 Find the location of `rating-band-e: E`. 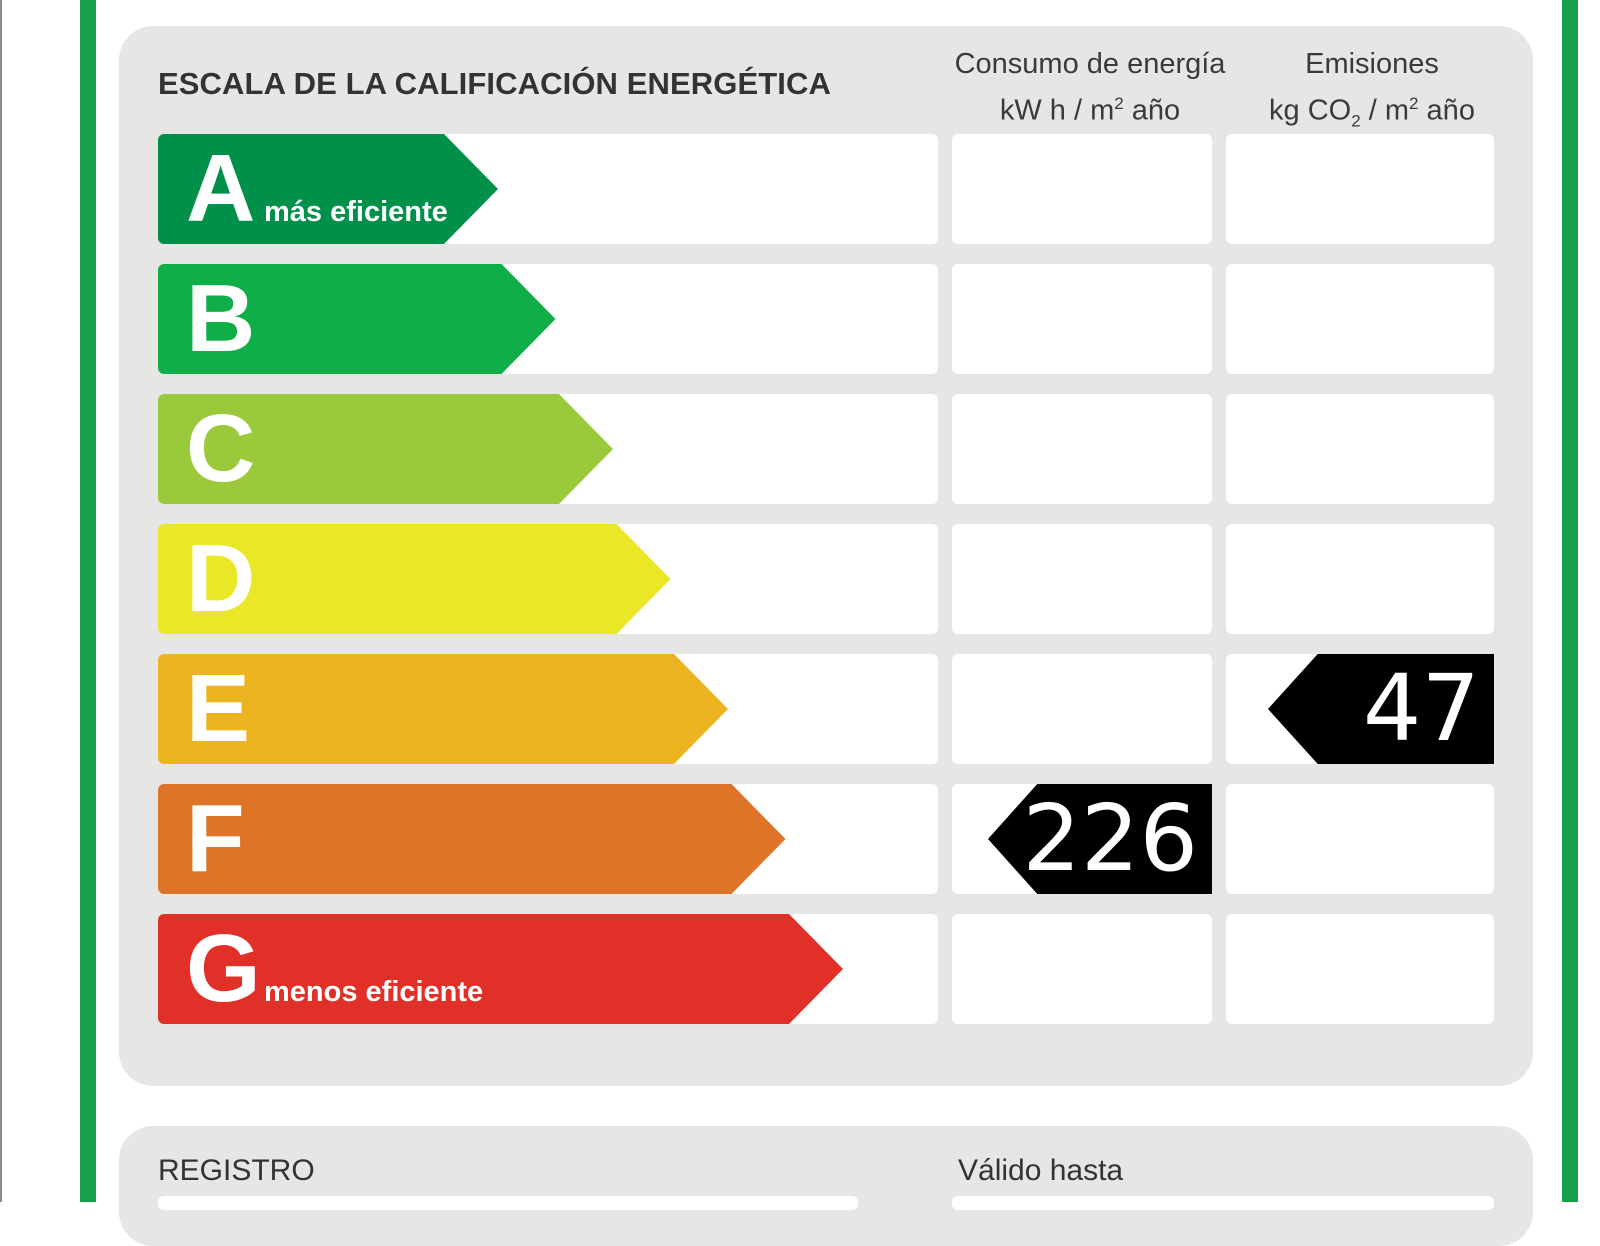

rating-band-e: E is located at coordinates (443, 709).